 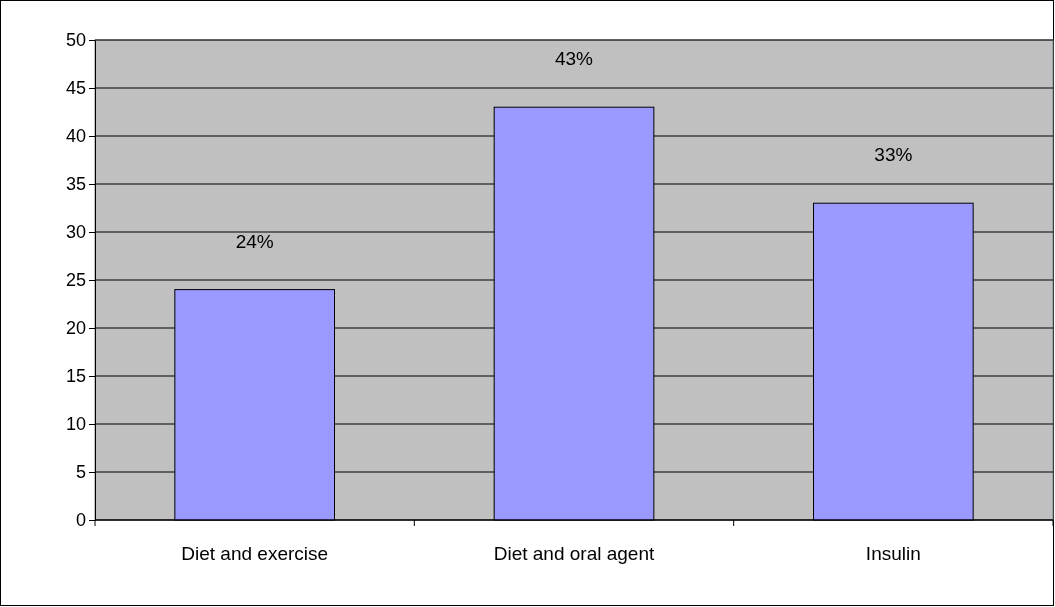 I want to click on data-label: 33%, so click(x=893, y=155).